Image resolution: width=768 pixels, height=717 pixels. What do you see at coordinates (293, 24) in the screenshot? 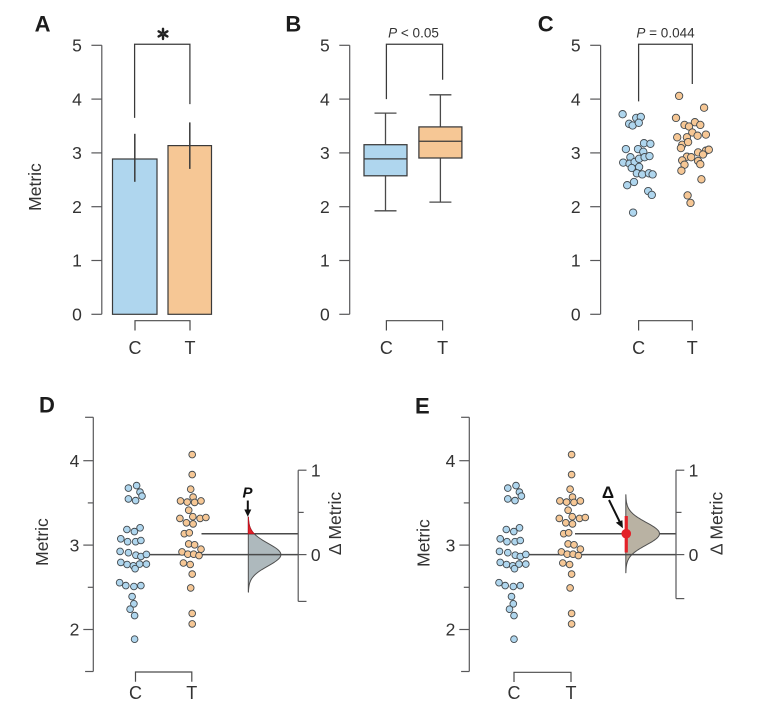
I see `svg-text: B` at bounding box center [293, 24].